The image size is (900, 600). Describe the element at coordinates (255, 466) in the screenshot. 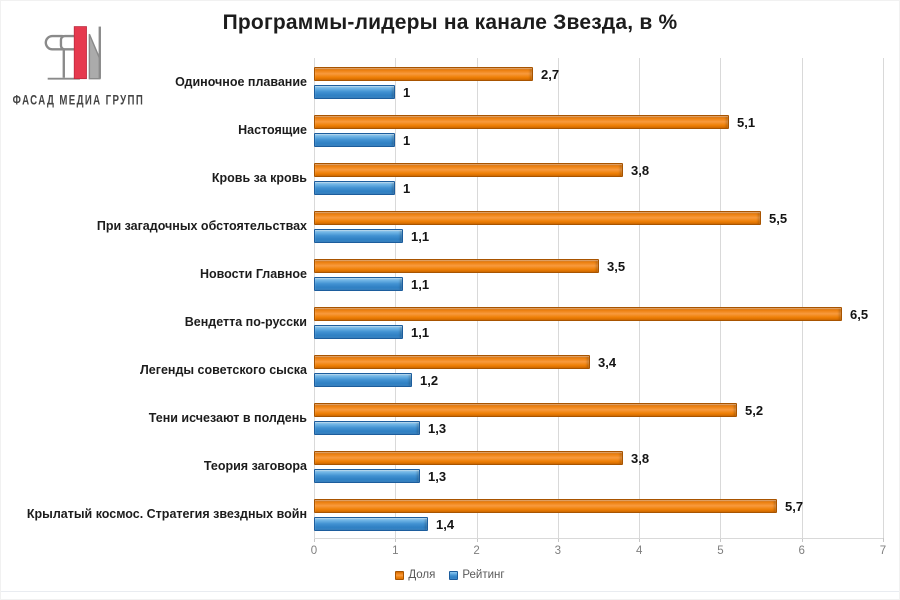

I see `category-label: Теория заговора` at that location.